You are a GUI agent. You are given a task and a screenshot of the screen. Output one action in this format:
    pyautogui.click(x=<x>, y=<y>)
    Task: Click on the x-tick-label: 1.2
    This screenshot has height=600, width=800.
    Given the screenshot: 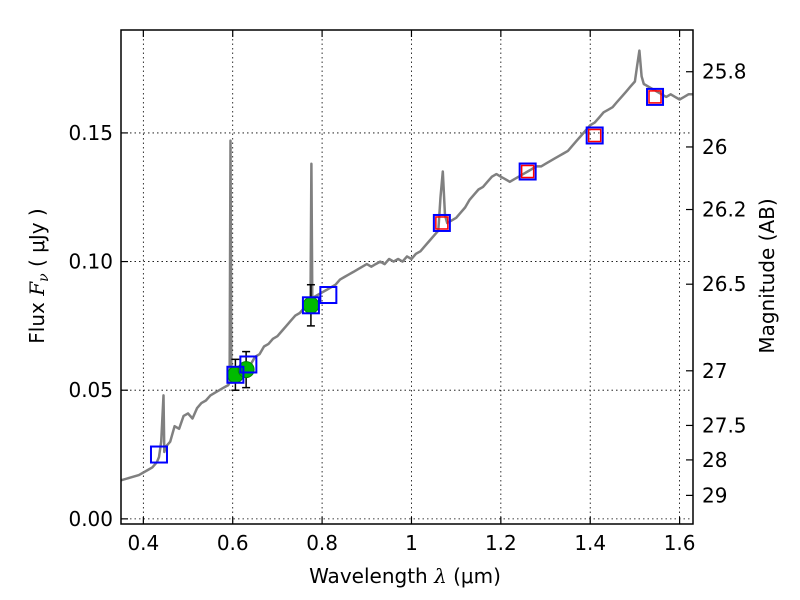 What is the action you would take?
    pyautogui.click(x=501, y=543)
    